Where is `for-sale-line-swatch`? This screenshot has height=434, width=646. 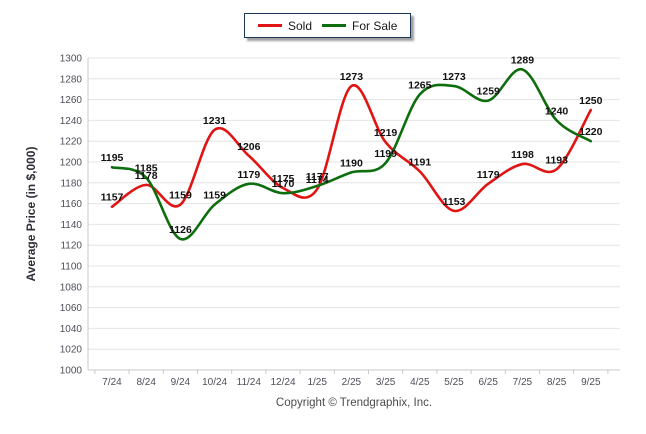
for-sale-line-swatch is located at coordinates (334, 25).